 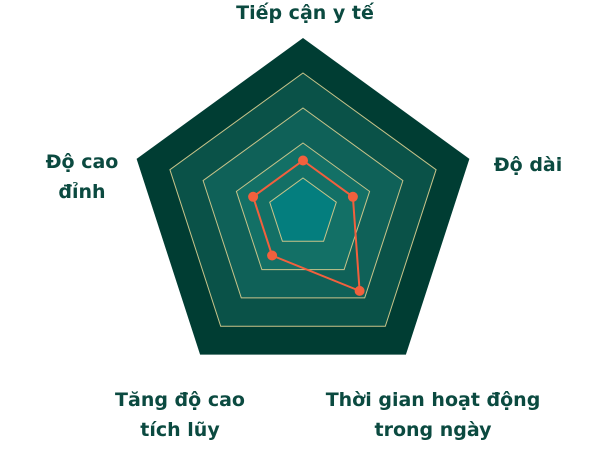 What do you see at coordinates (180, 415) in the screenshot?
I see `axis-label-tang-do-cao: Tăng độ cao tích lũy` at bounding box center [180, 415].